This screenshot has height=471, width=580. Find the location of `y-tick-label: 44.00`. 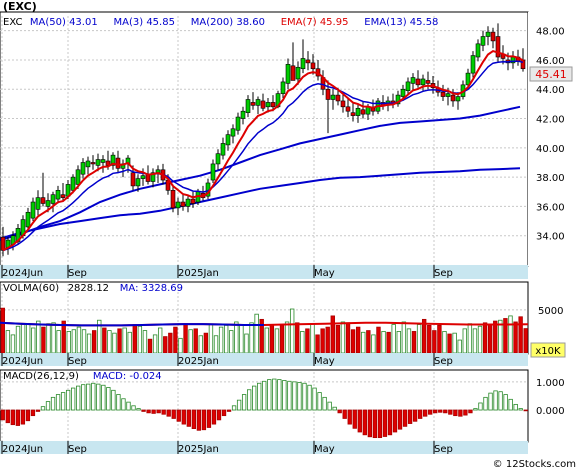

y-tick-label: 44.00 is located at coordinates (550, 90).